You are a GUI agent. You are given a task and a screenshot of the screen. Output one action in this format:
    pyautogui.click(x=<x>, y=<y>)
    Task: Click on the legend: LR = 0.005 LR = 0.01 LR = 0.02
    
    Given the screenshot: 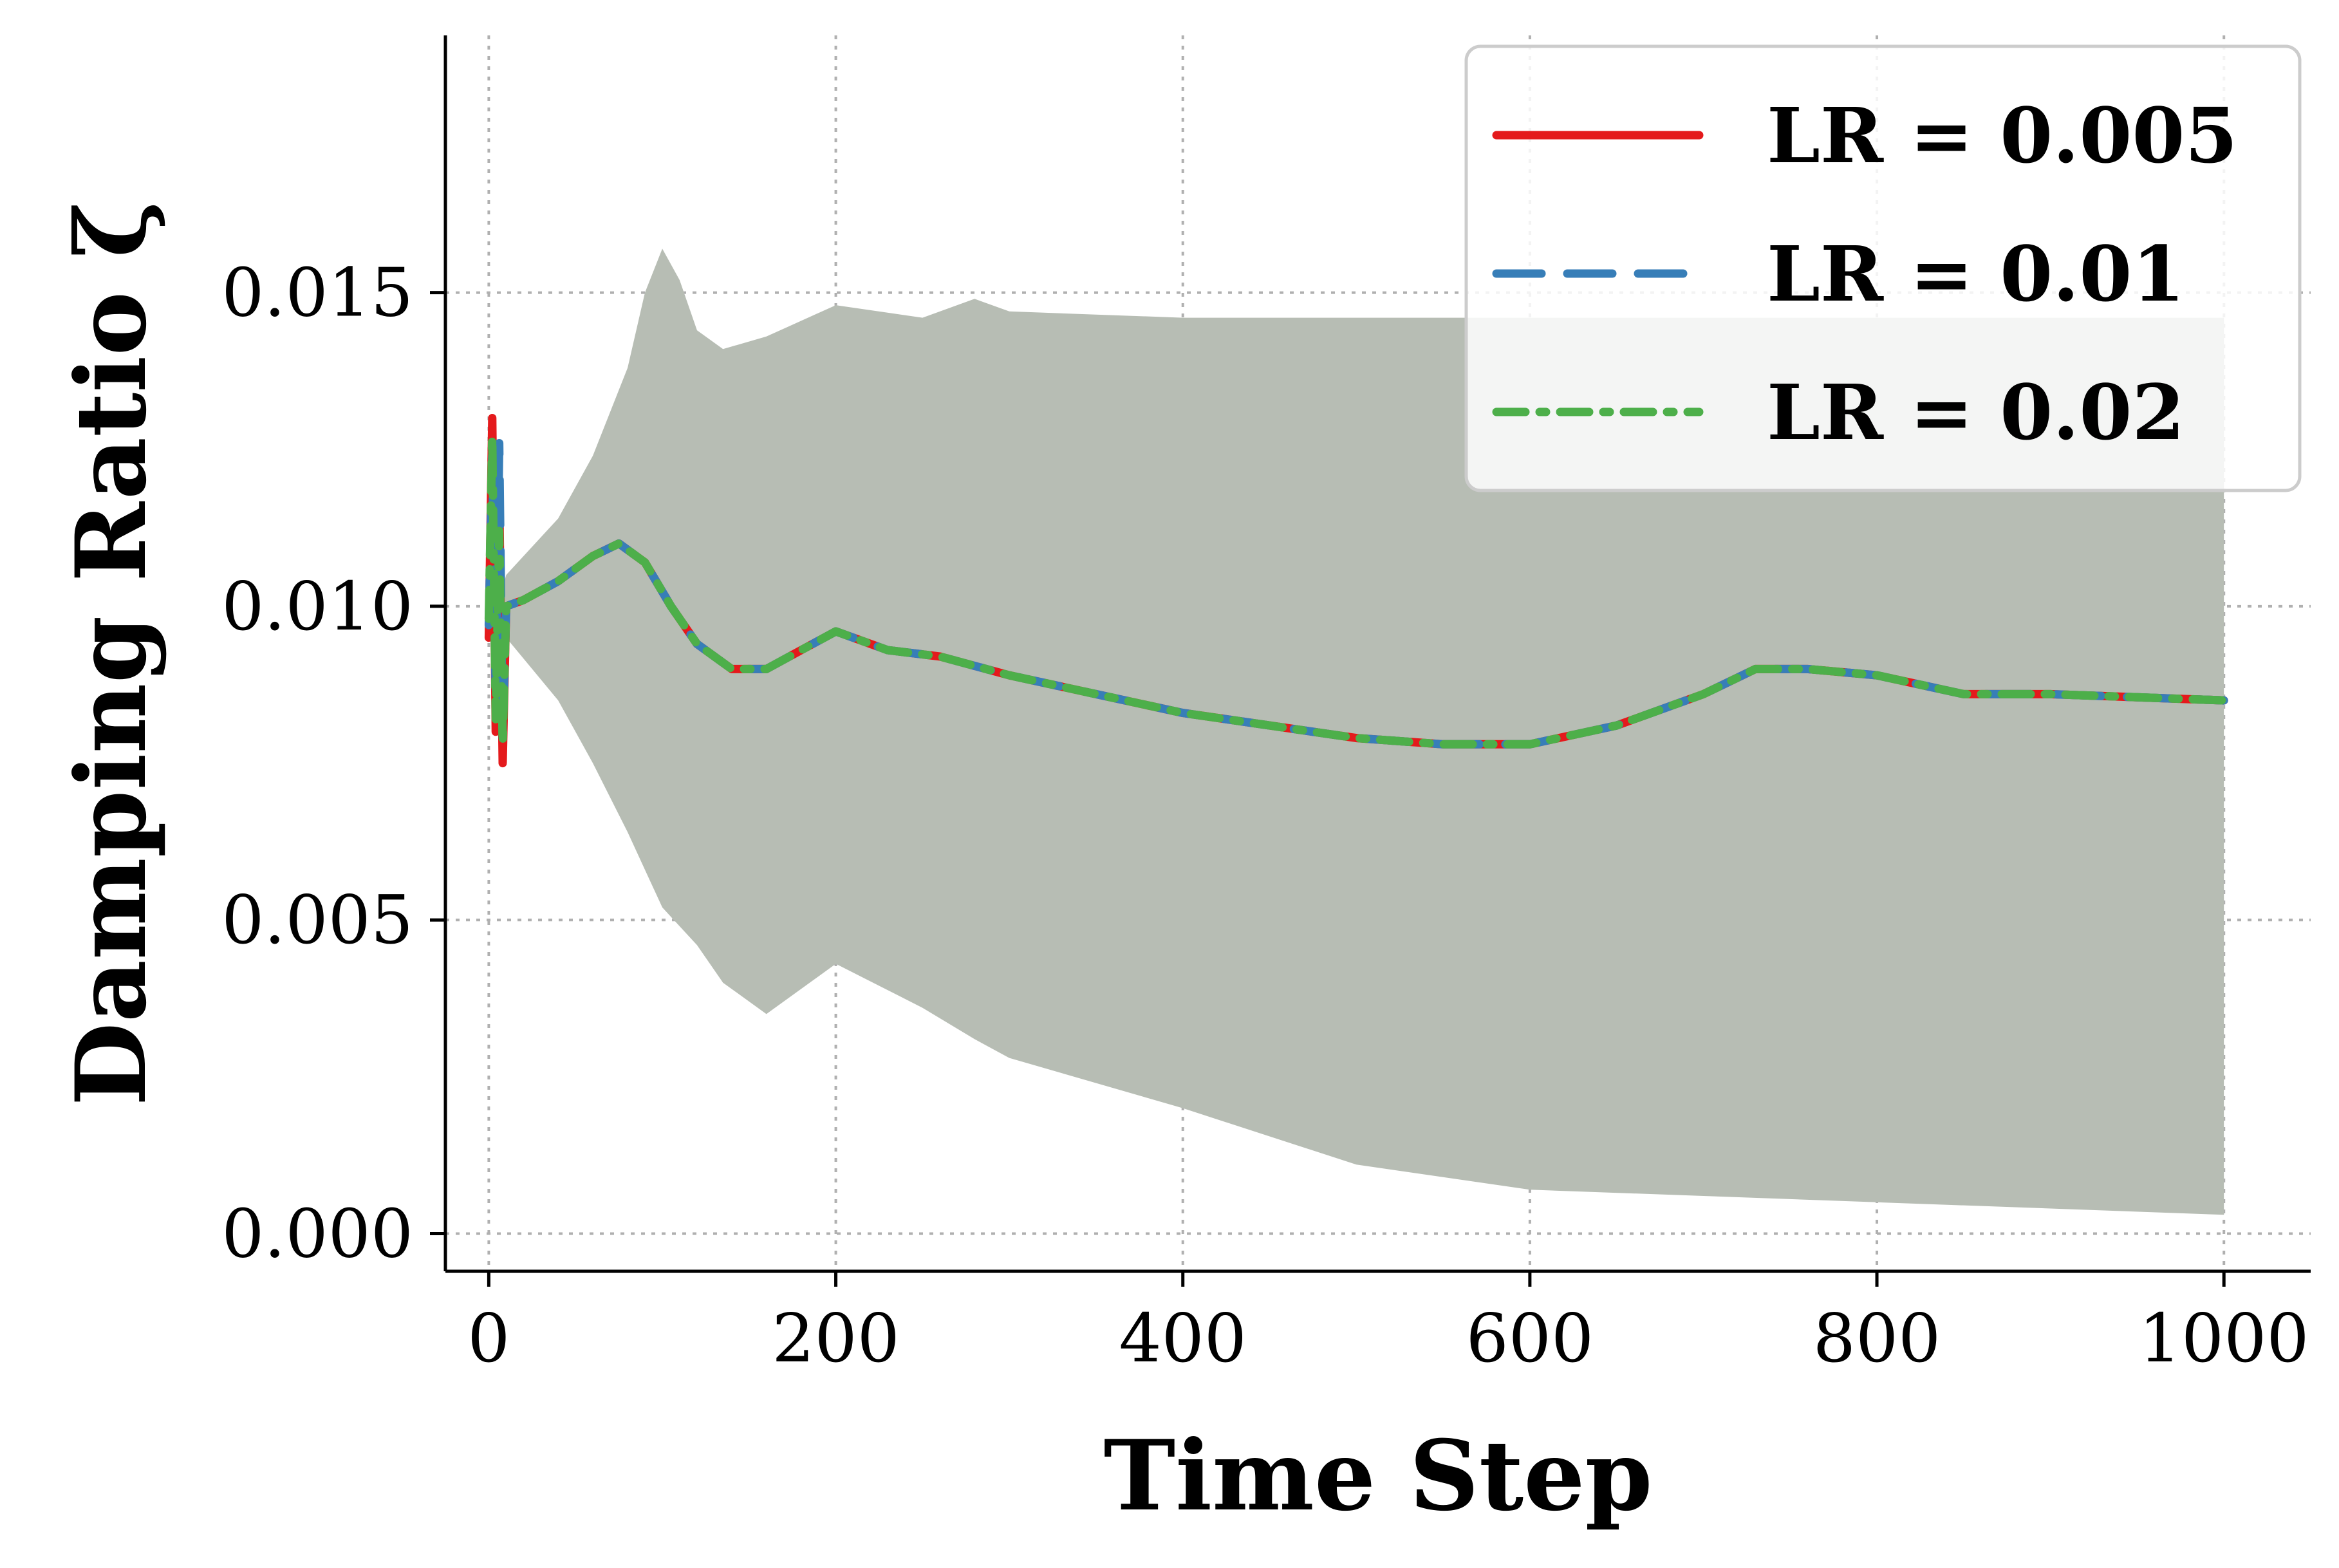 What is the action you would take?
    pyautogui.click(x=1883, y=268)
    